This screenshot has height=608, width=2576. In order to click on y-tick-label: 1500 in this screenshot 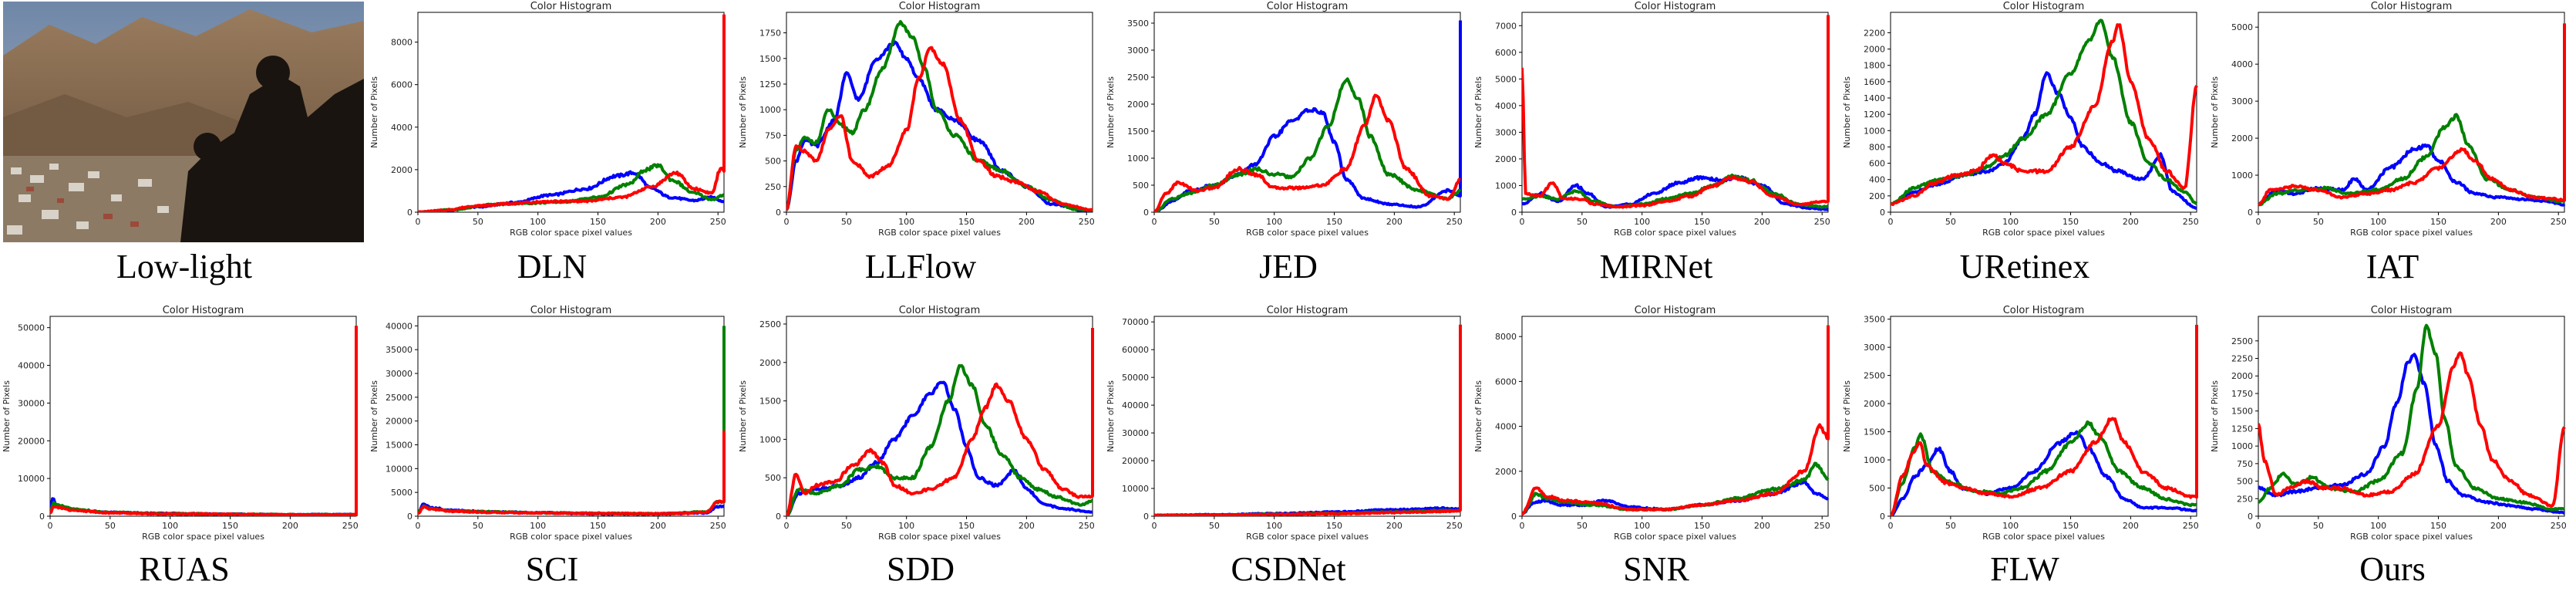, I will do `click(770, 59)`.